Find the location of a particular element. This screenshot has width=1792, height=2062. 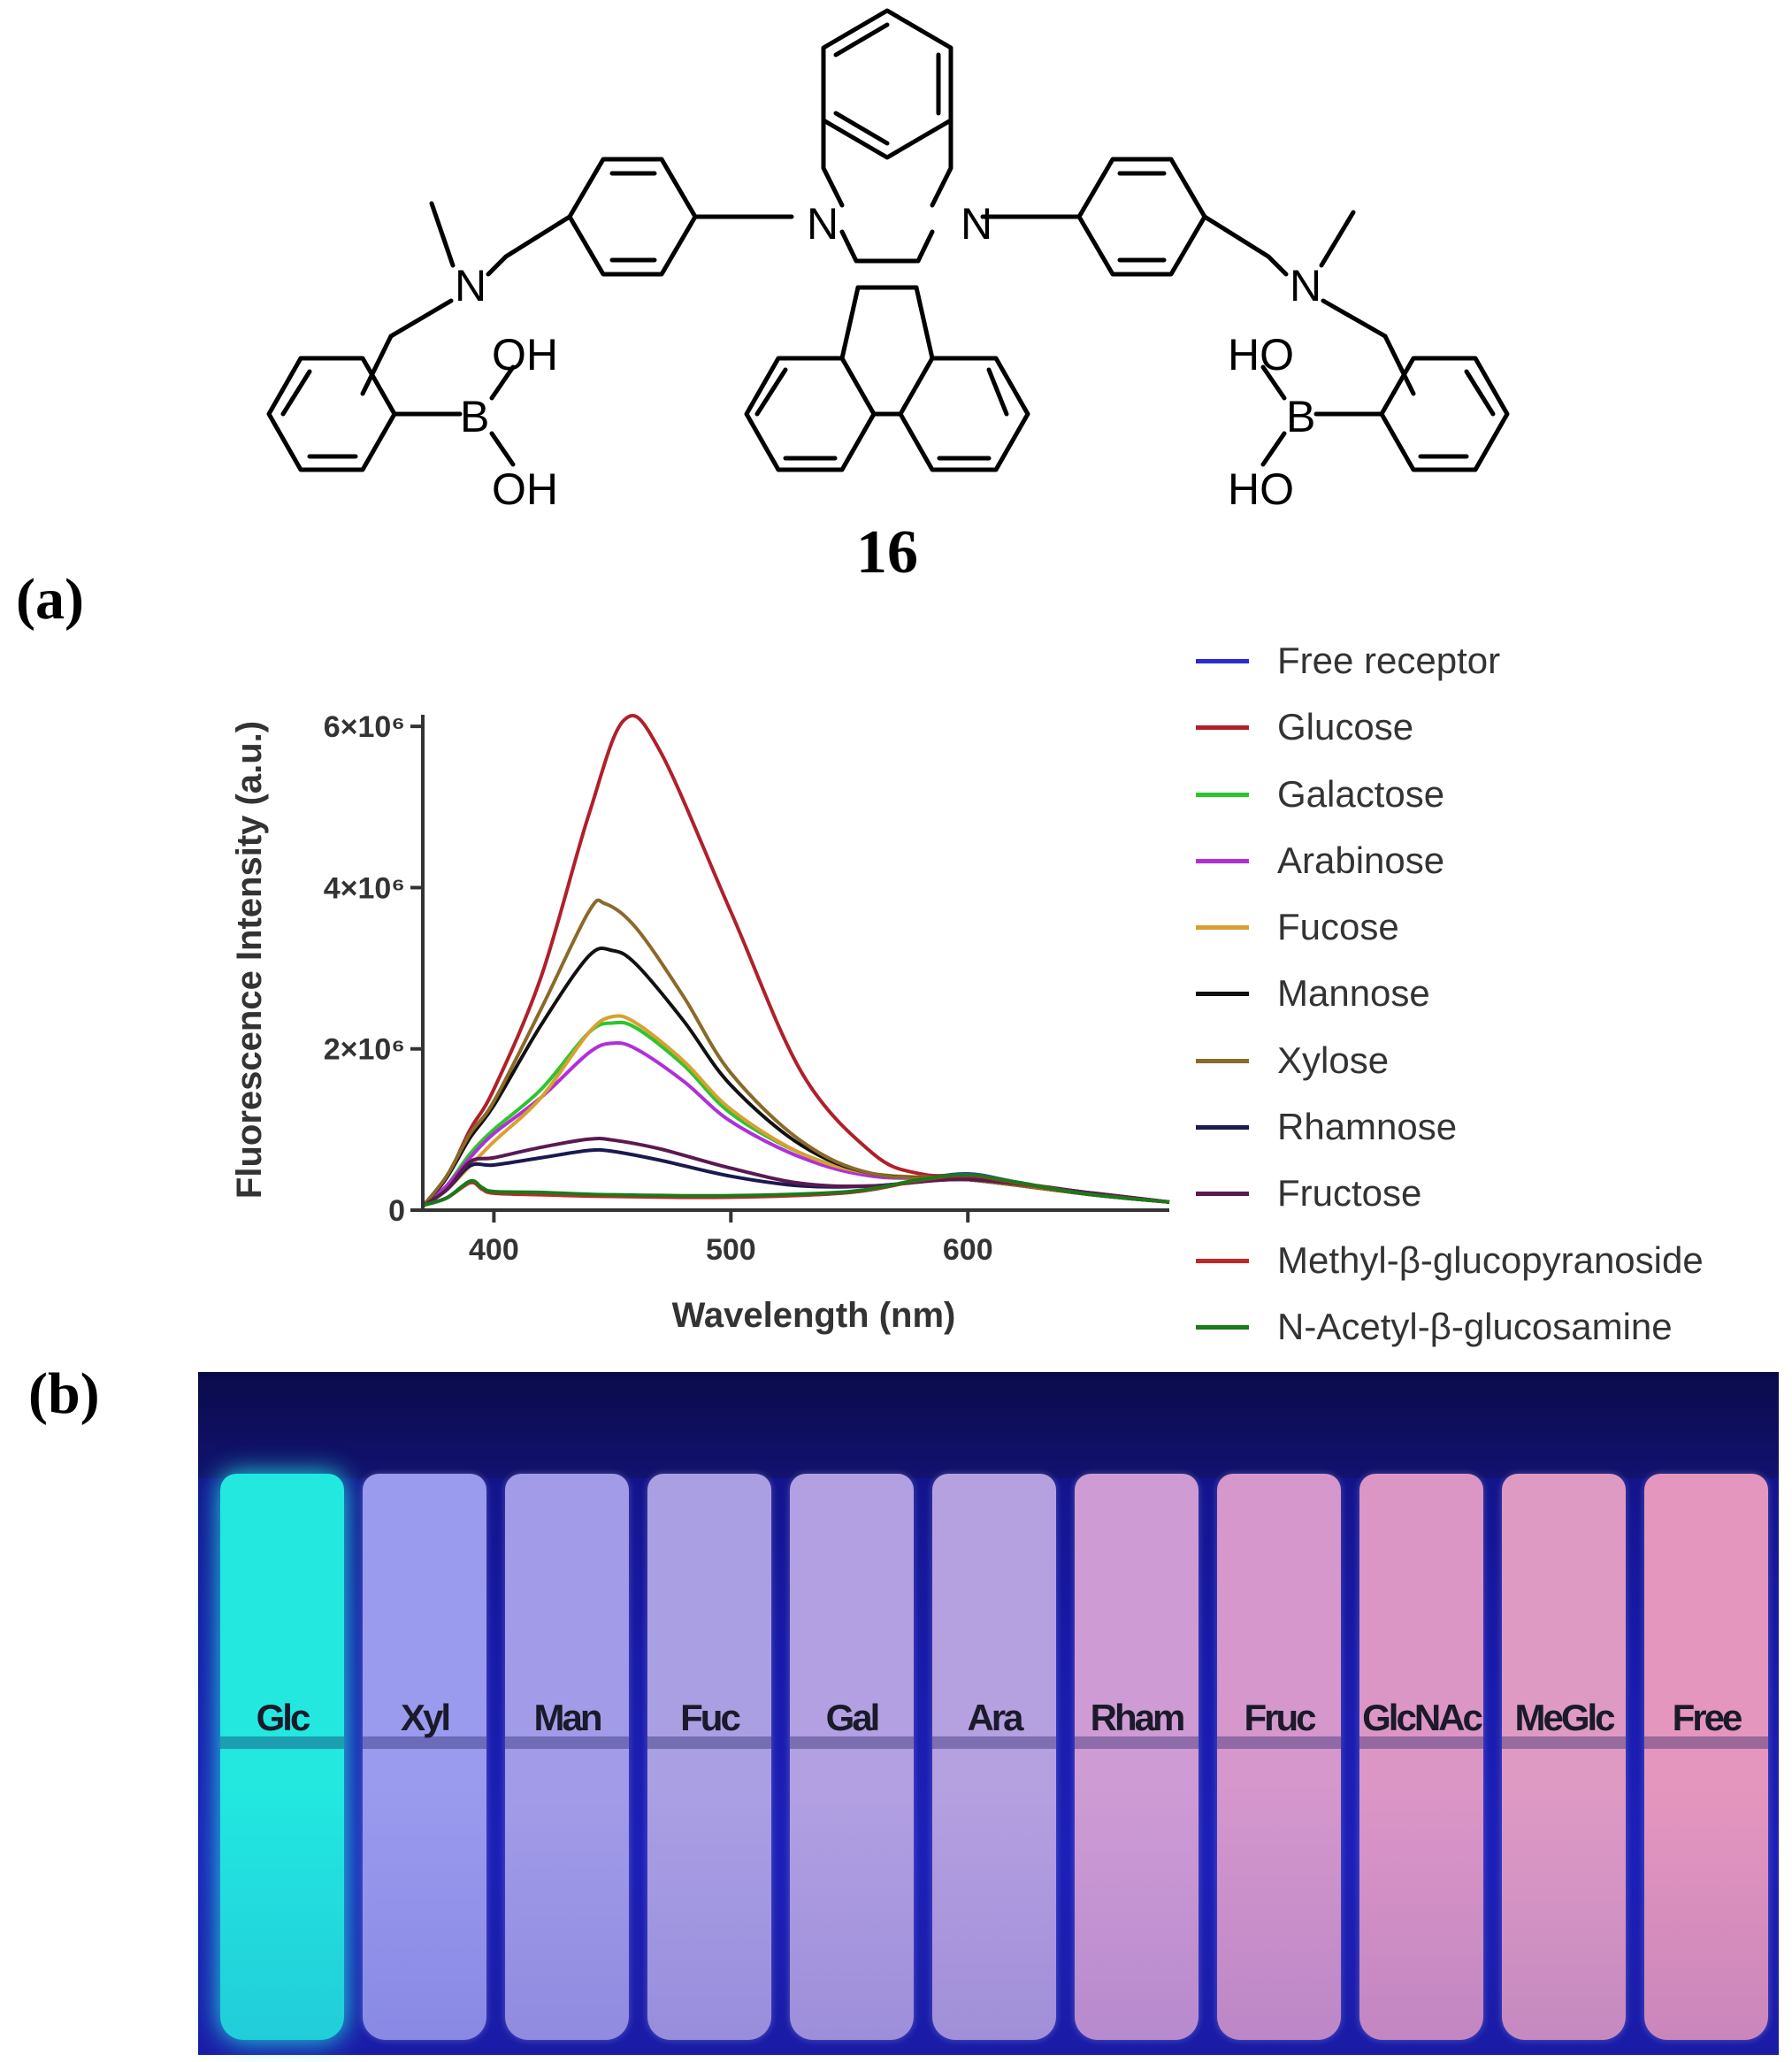

series-layer is located at coordinates (795, 961).